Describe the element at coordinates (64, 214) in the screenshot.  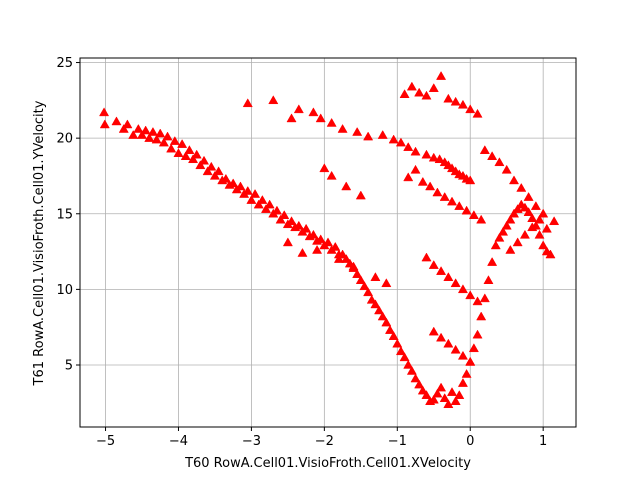
I see `y-tick-label: 15` at that location.